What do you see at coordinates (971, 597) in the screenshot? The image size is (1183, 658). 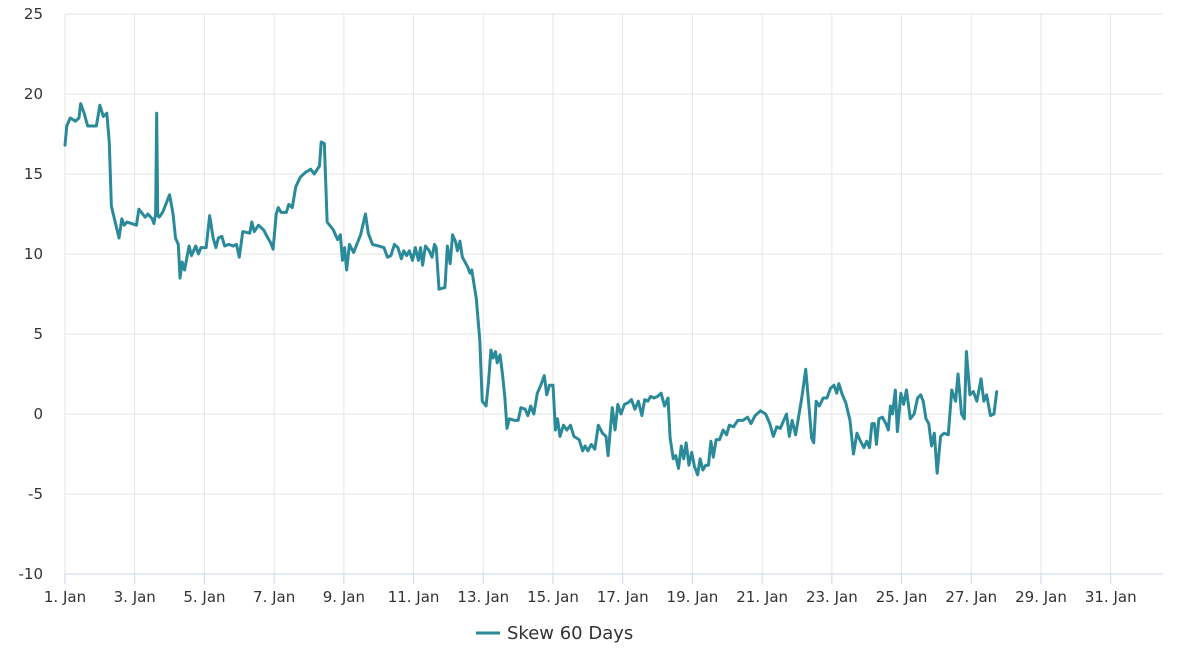 I see `x-tick-label: 27. Jan` at bounding box center [971, 597].